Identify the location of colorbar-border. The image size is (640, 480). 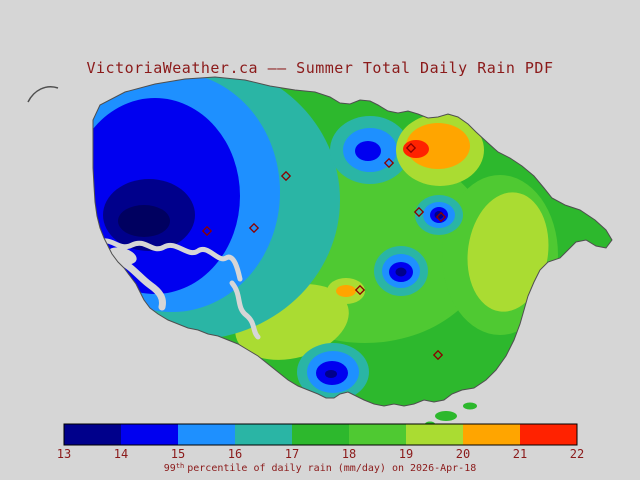
(320, 434).